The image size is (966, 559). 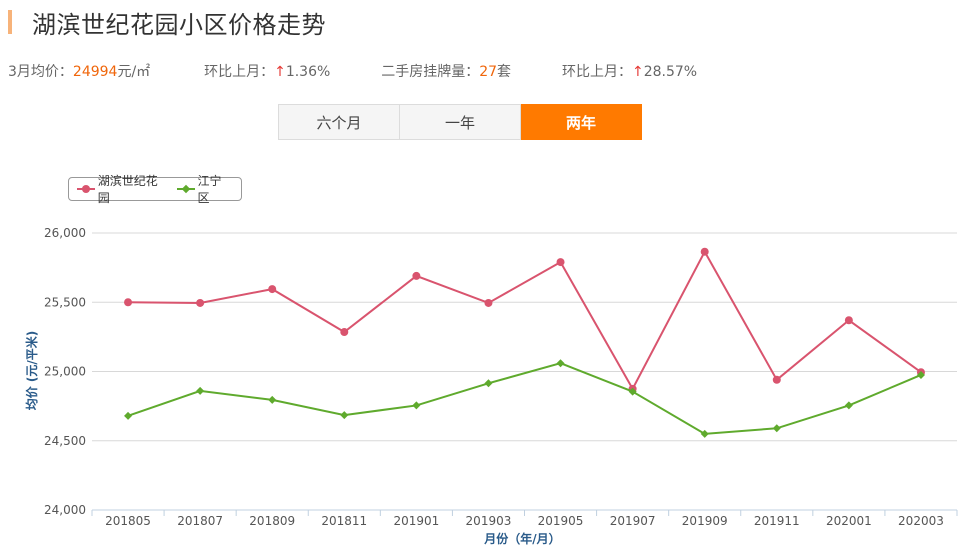 What do you see at coordinates (209, 189) in the screenshot?
I see `legend-label-series2: 江宁区` at bounding box center [209, 189].